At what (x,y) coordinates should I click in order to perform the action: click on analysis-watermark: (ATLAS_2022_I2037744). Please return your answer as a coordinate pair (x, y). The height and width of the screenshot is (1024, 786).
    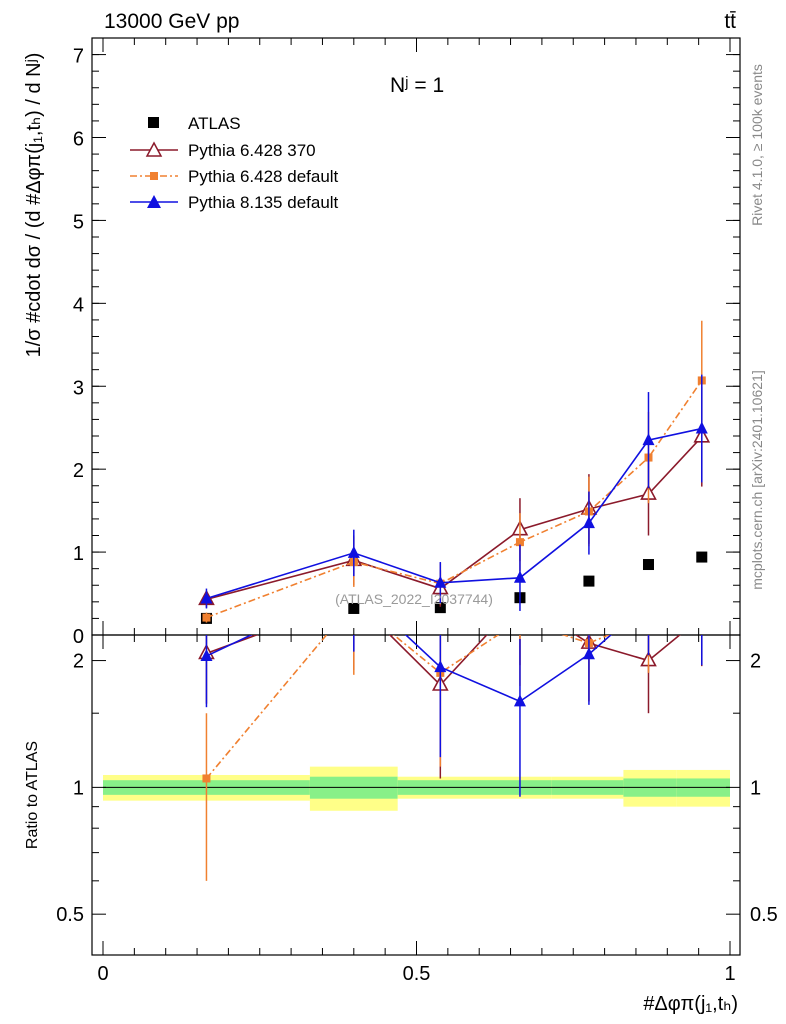
    Looking at the image, I should click on (414, 599).